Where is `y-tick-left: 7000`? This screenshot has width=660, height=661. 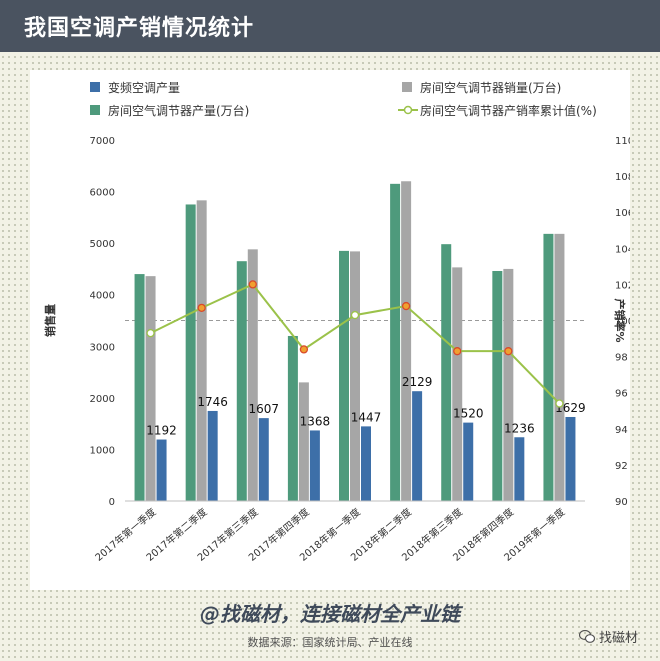
y-tick-left: 7000 is located at coordinates (102, 141).